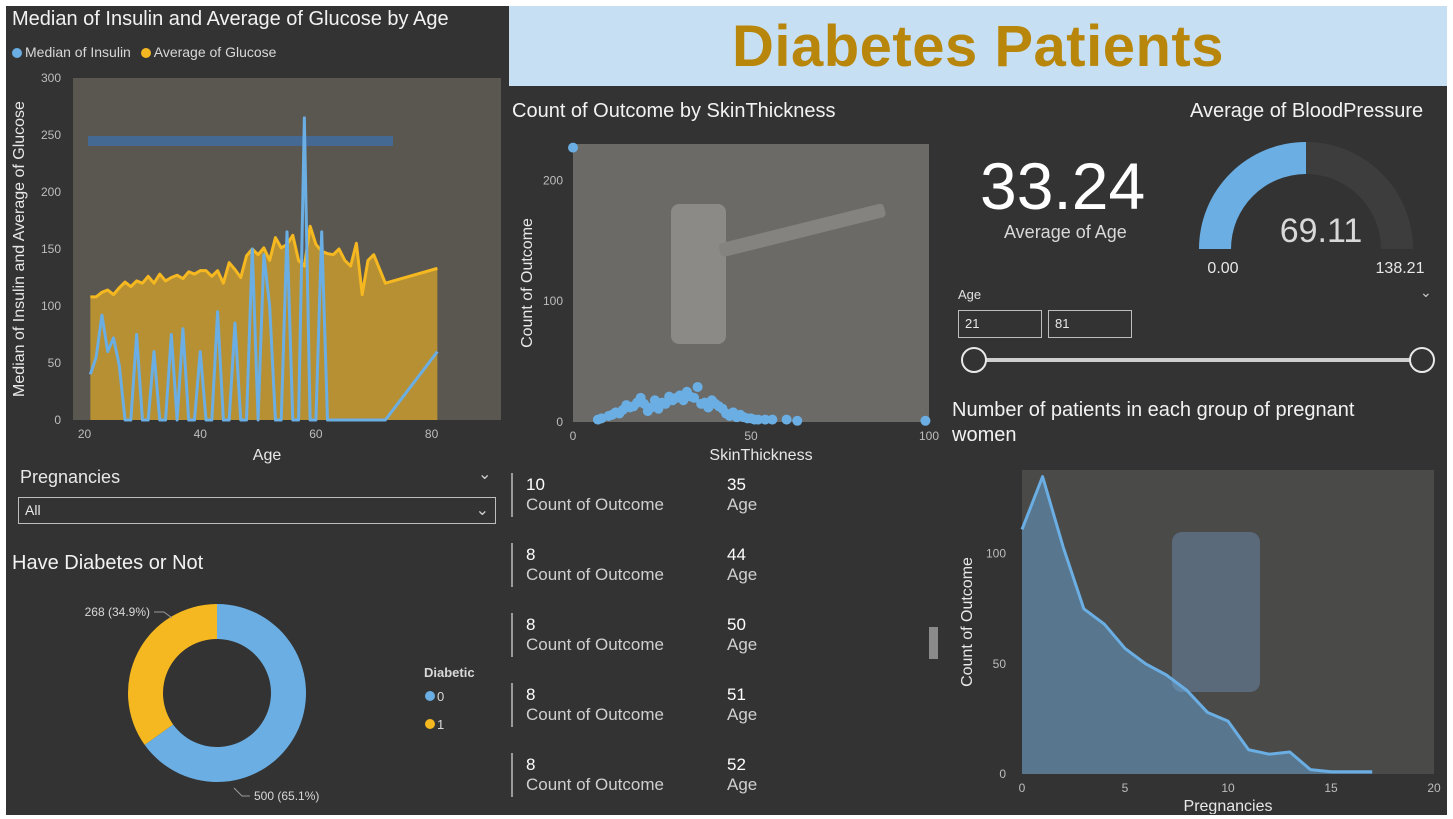 The image size is (1453, 819). I want to click on glucose-line, so click(264, 261).